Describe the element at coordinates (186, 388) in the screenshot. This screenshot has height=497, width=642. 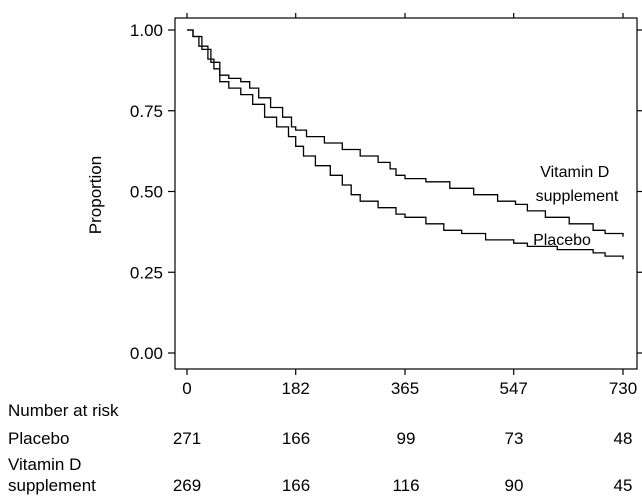
I see `x-tick-label: 0` at that location.